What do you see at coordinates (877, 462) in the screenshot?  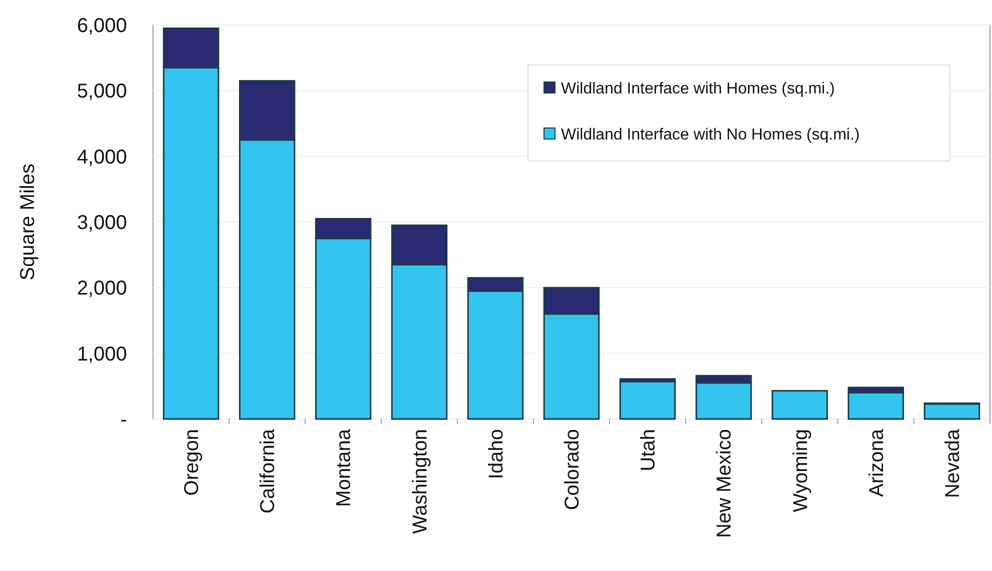 I see `x-tick-label: Arizona` at bounding box center [877, 462].